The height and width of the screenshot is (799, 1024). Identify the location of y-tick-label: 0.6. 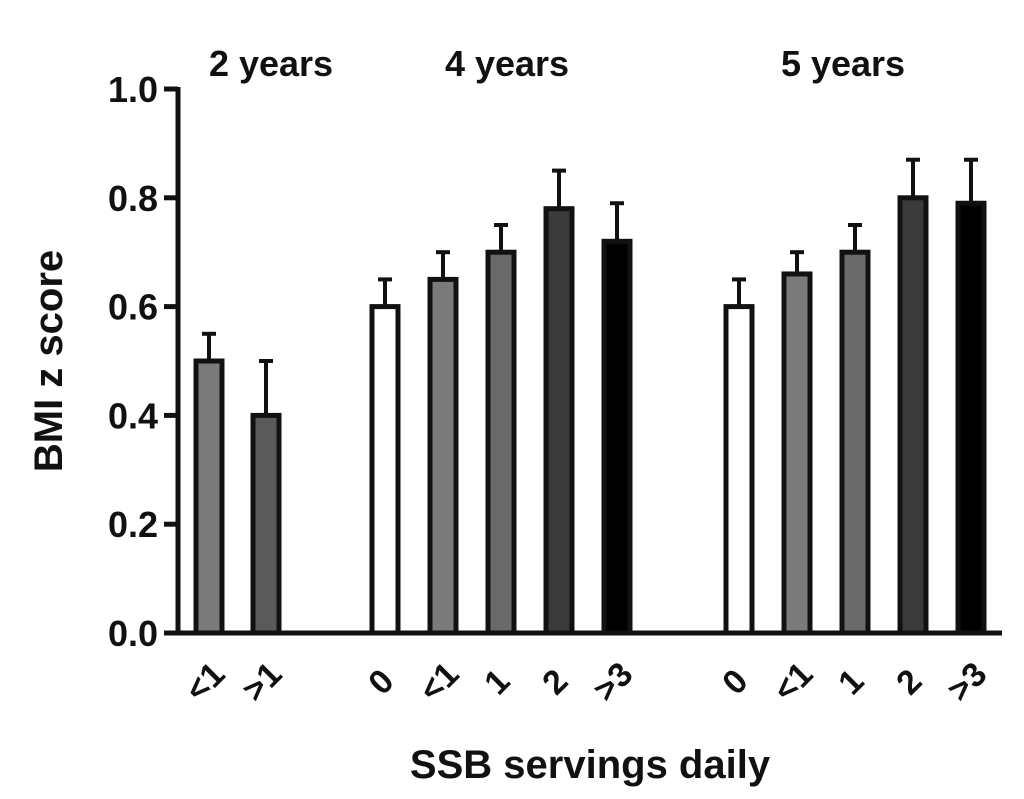
(133, 307).